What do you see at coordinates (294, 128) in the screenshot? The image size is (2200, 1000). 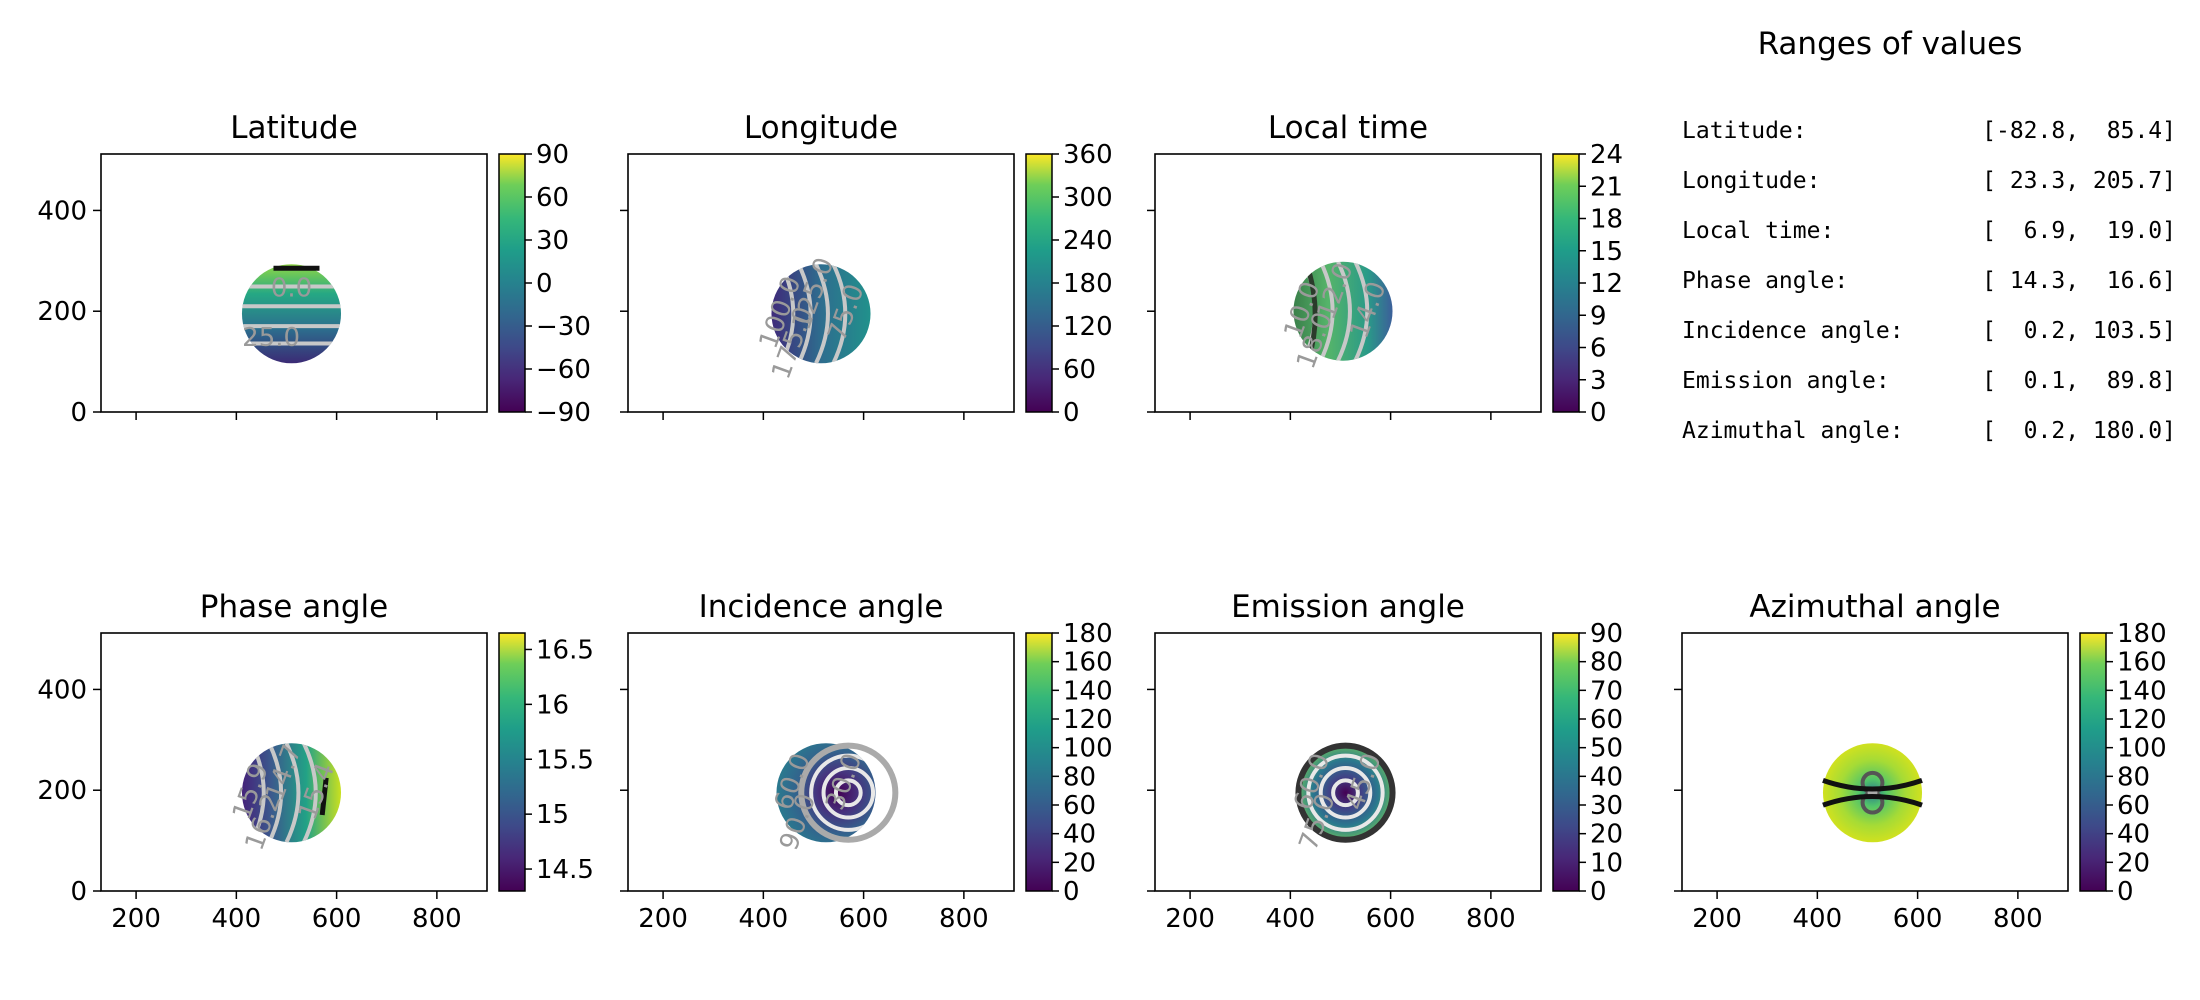 I see `panel-title: Latitude` at bounding box center [294, 128].